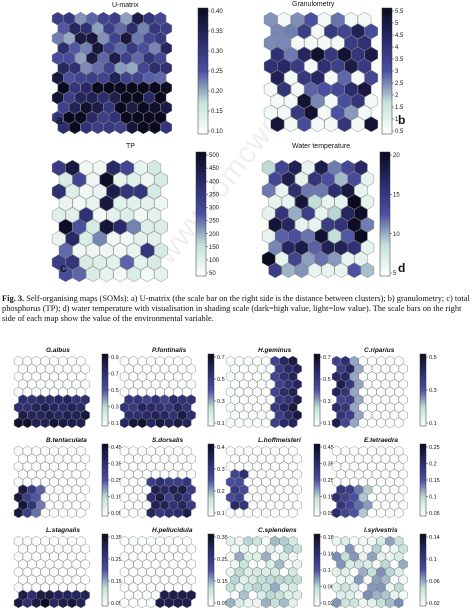 Image resolution: width=474 pixels, height=612 pixels. Describe the element at coordinates (115, 358) in the screenshot. I see `species-g-albus-tick-label: 0.9` at that location.